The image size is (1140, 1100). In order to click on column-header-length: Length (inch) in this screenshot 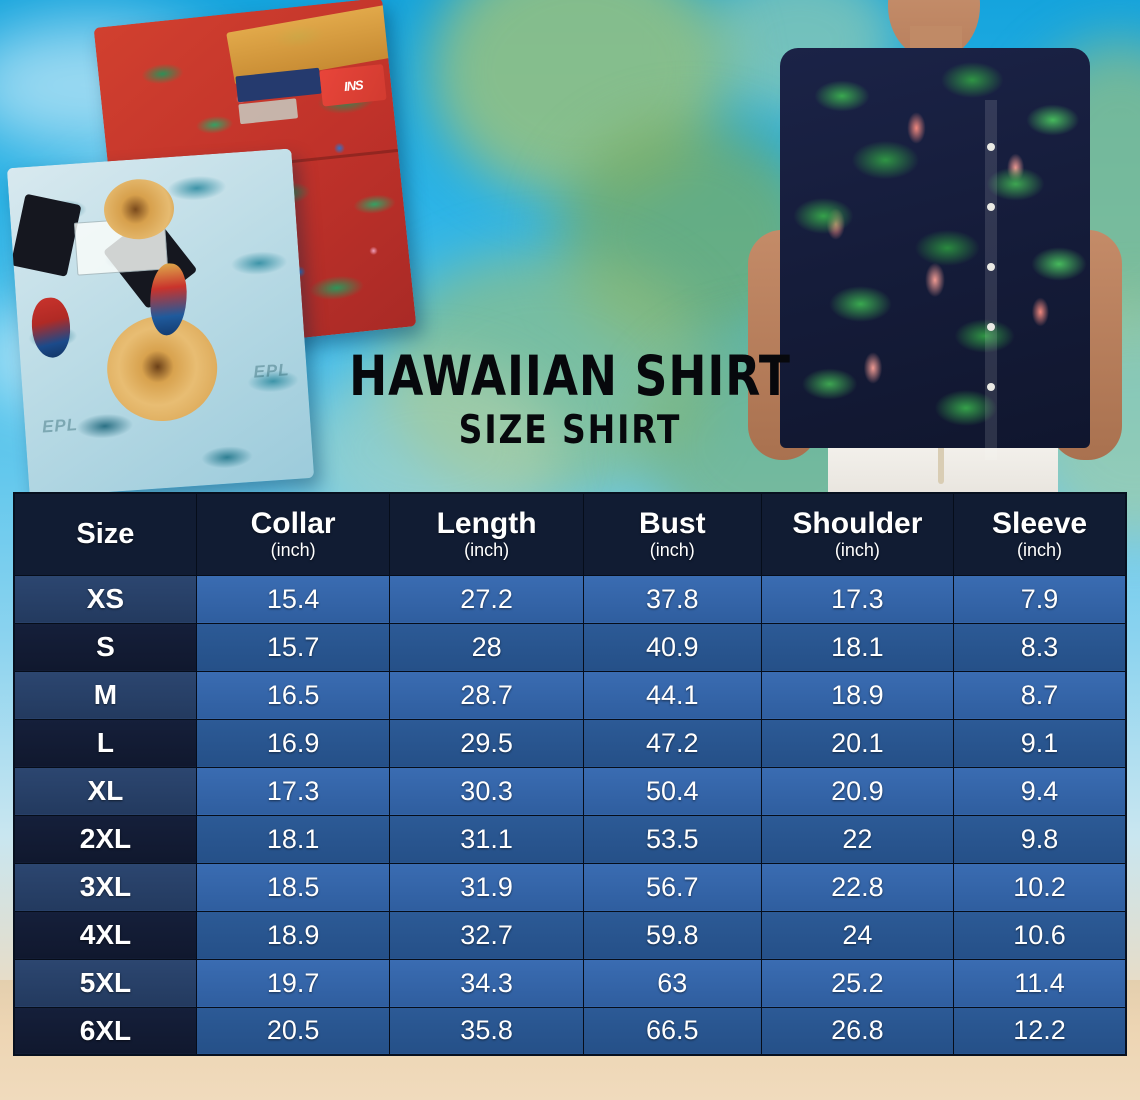, I will do `click(486, 534)`.